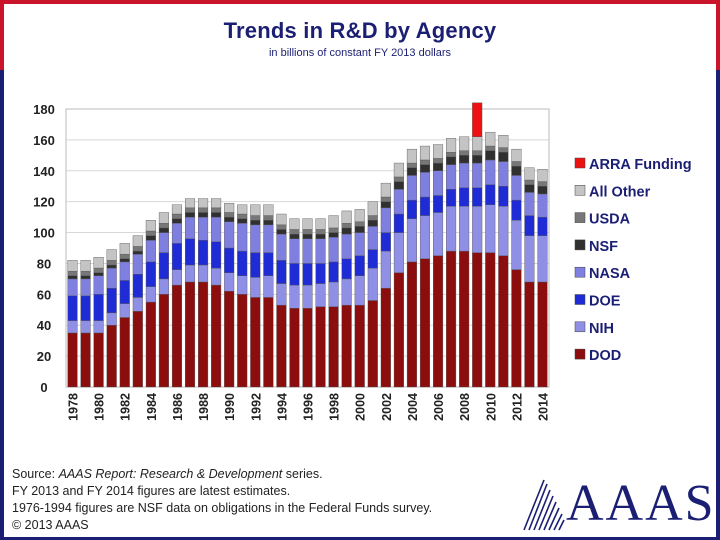 This screenshot has height=540, width=720. I want to click on x-tick-label: 1996, so click(309, 407).